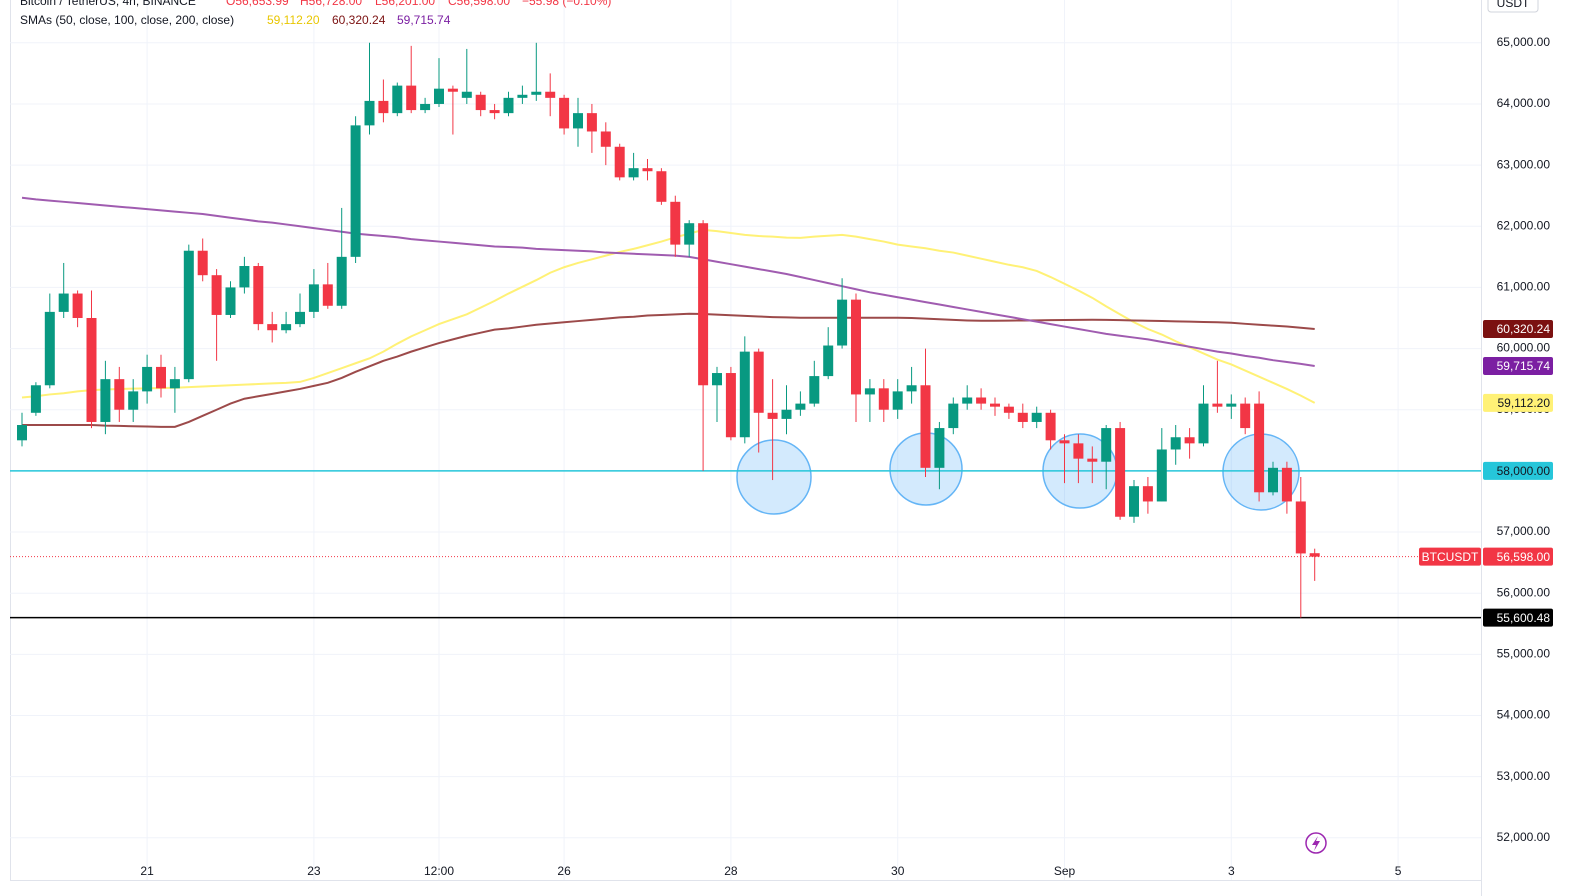  Describe the element at coordinates (774, 477) in the screenshot. I see `circle-drawing` at that location.